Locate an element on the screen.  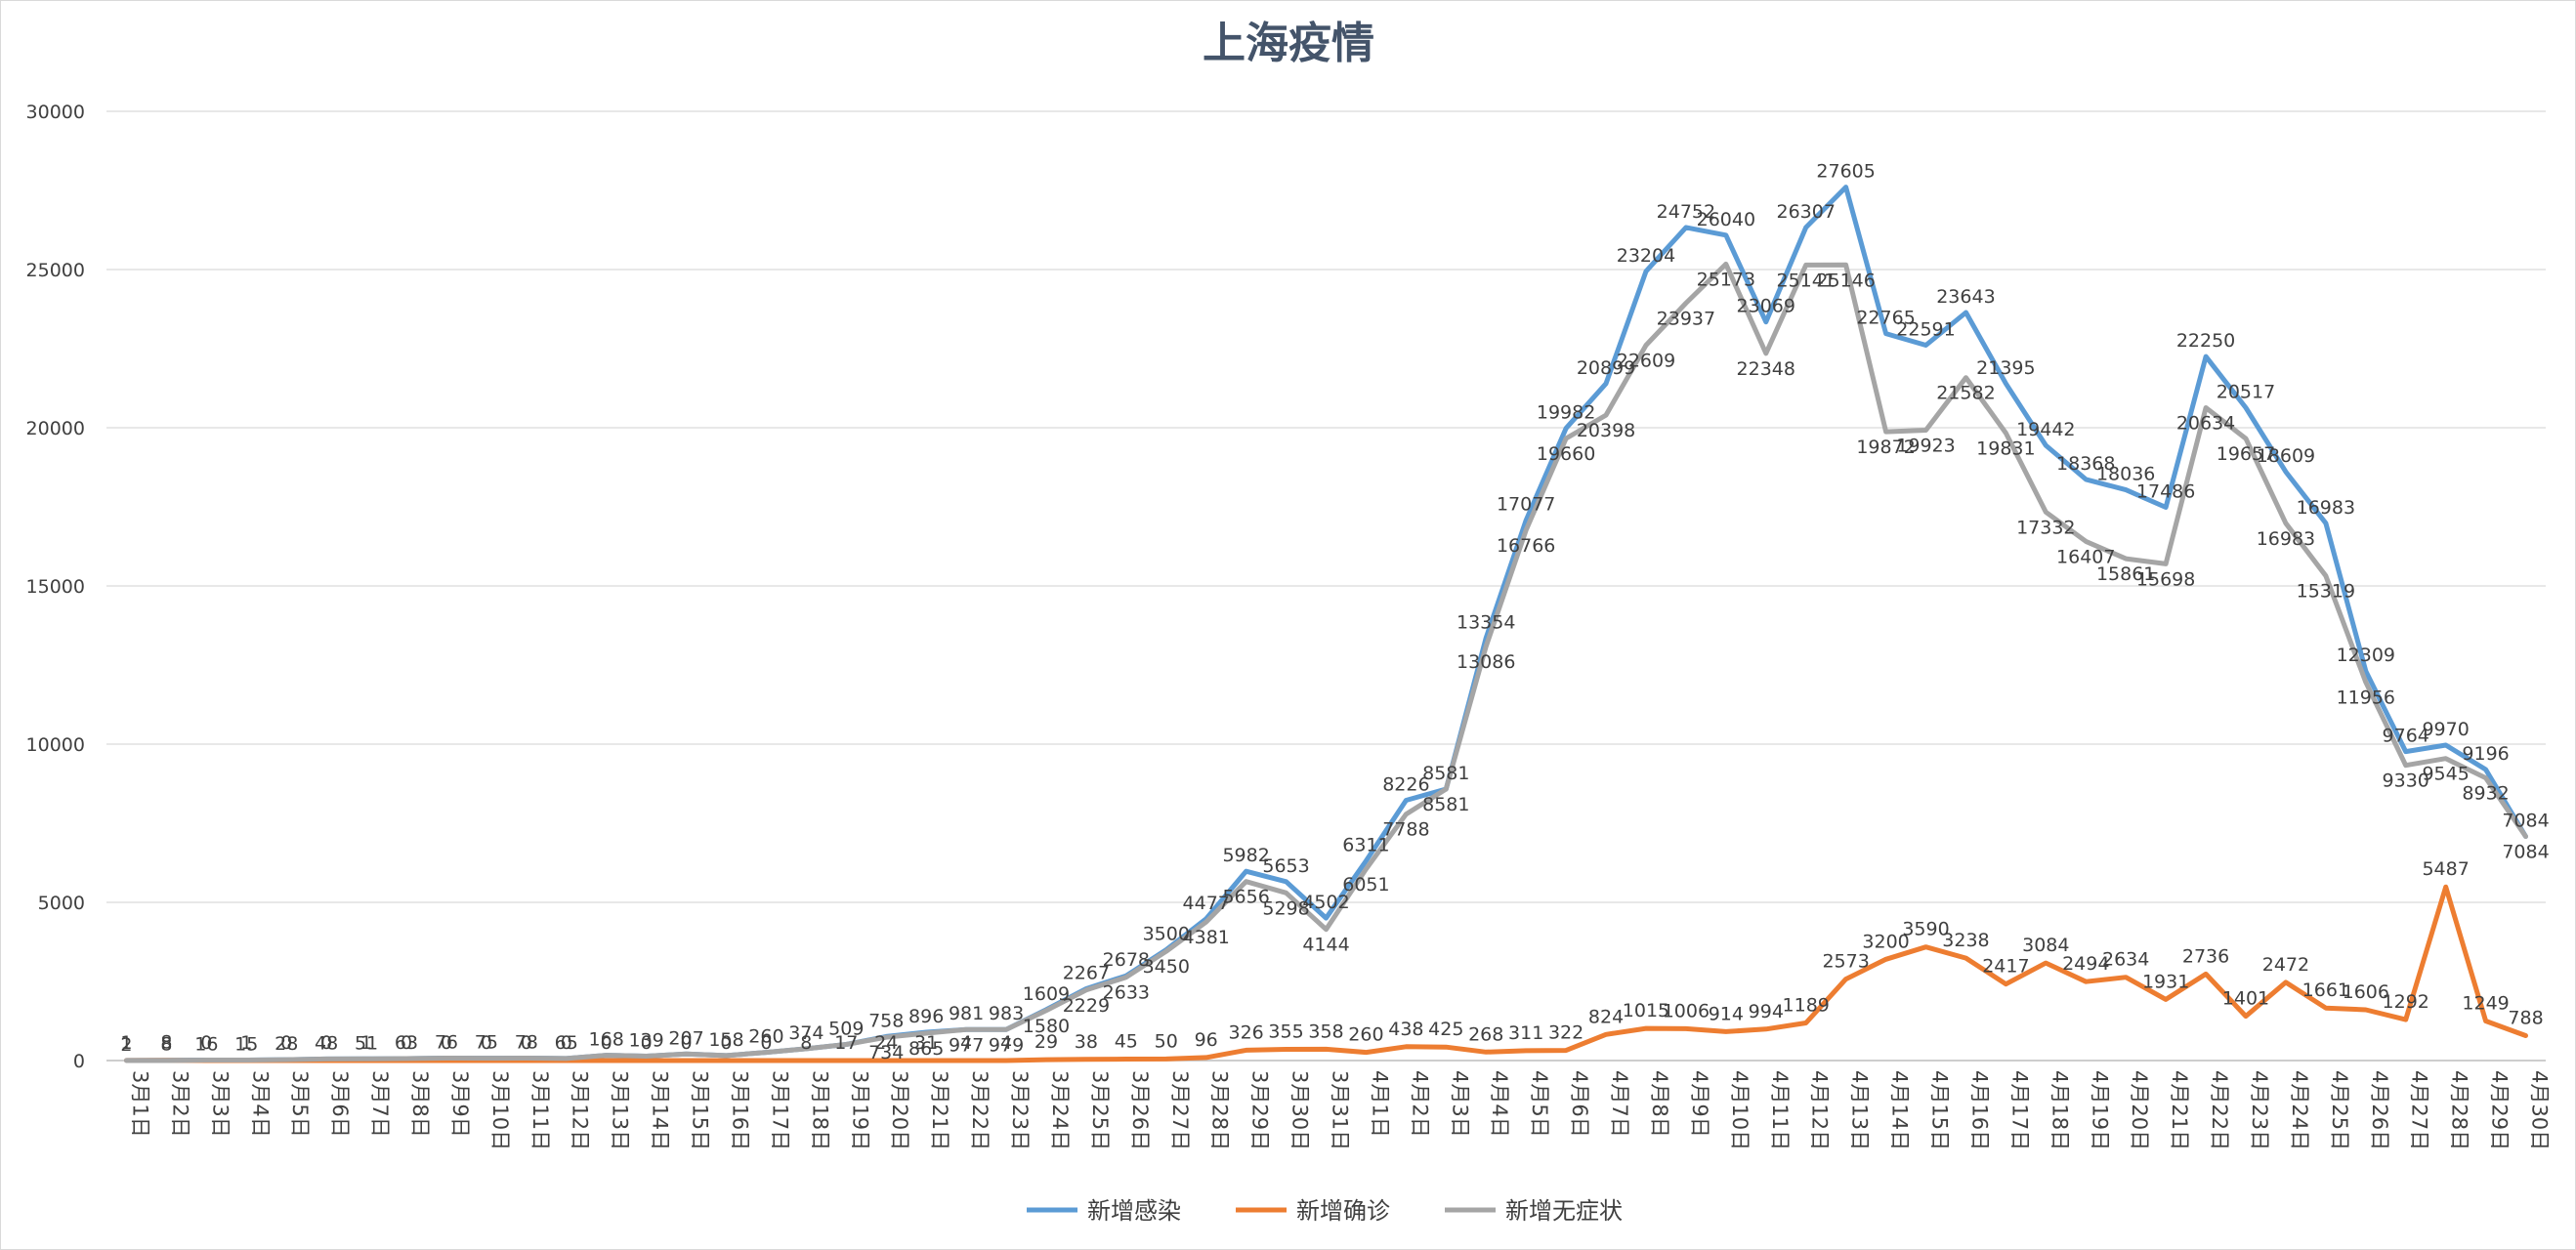
data-label: 1189 is located at coordinates (1806, 1005).